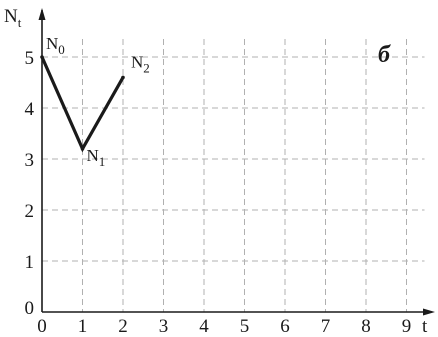 The height and width of the screenshot is (337, 438). I want to click on x-tick-label: 6, so click(285, 326).